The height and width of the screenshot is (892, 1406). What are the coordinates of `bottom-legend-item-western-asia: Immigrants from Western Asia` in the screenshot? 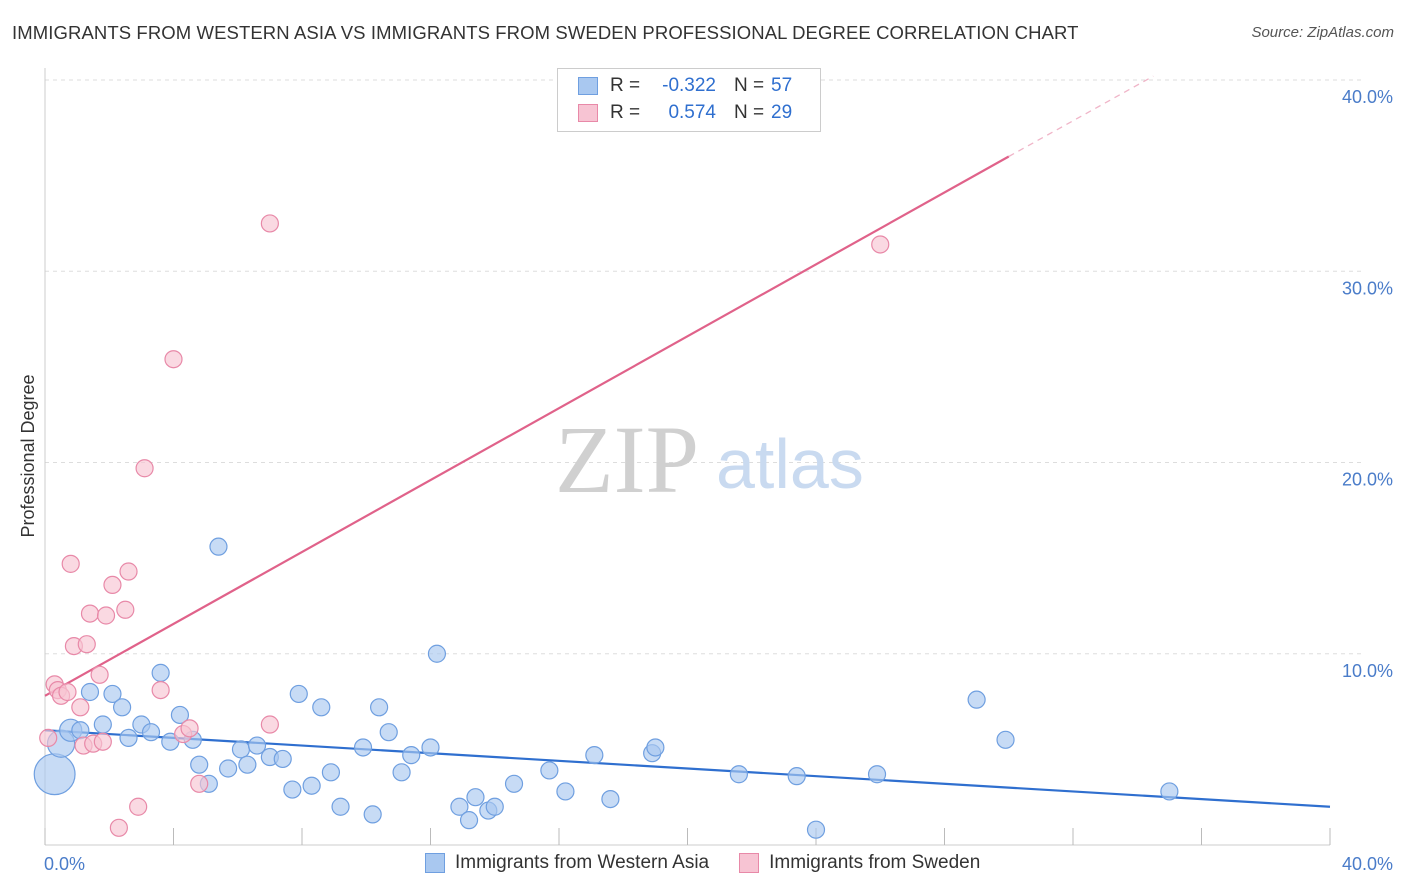 It's located at (567, 863).